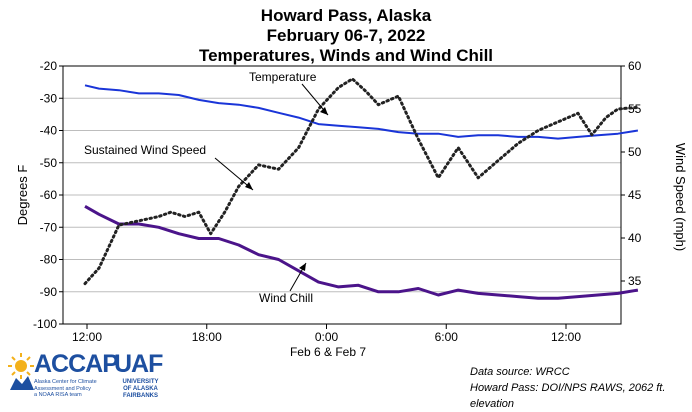 The height and width of the screenshot is (412, 692). Describe the element at coordinates (138, 364) in the screenshot. I see `uaf-wordmark: UAF` at that location.